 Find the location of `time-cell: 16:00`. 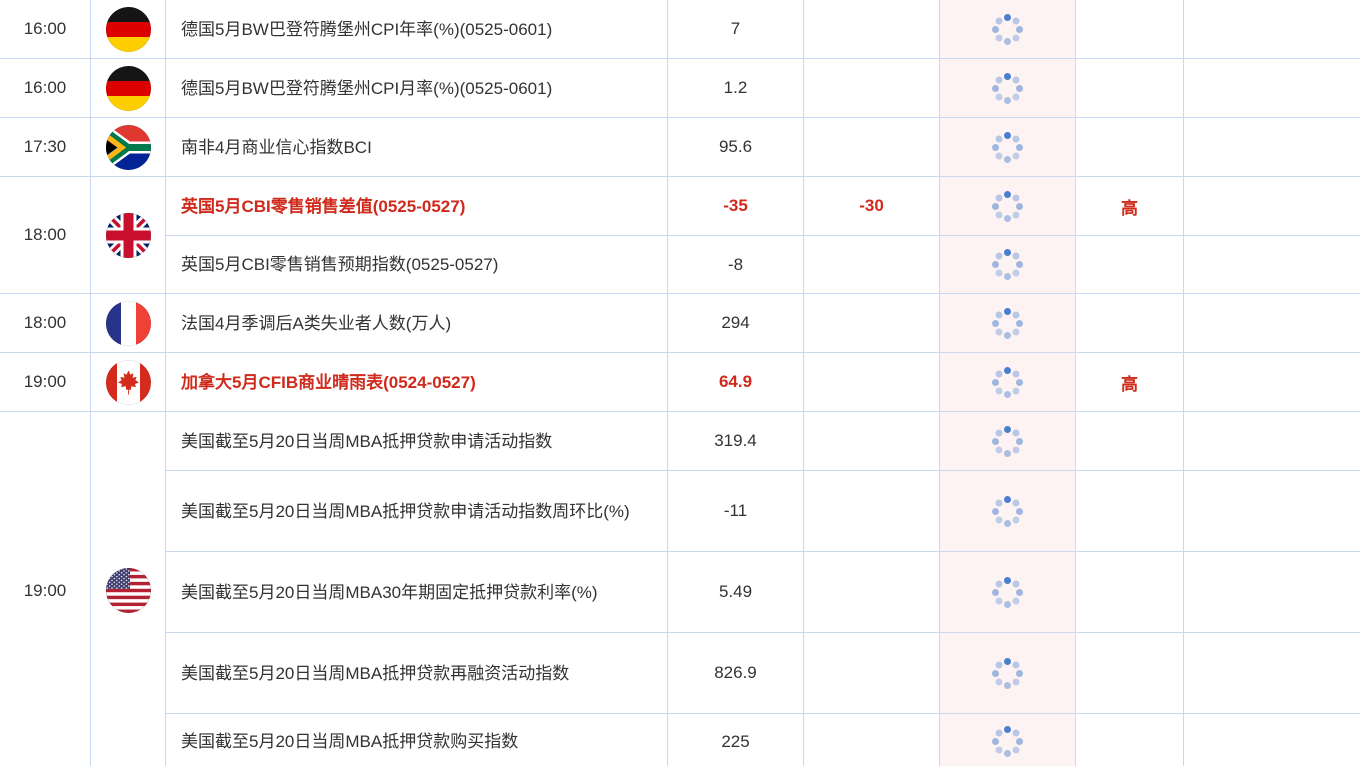

time-cell: 16:00 is located at coordinates (45, 29).